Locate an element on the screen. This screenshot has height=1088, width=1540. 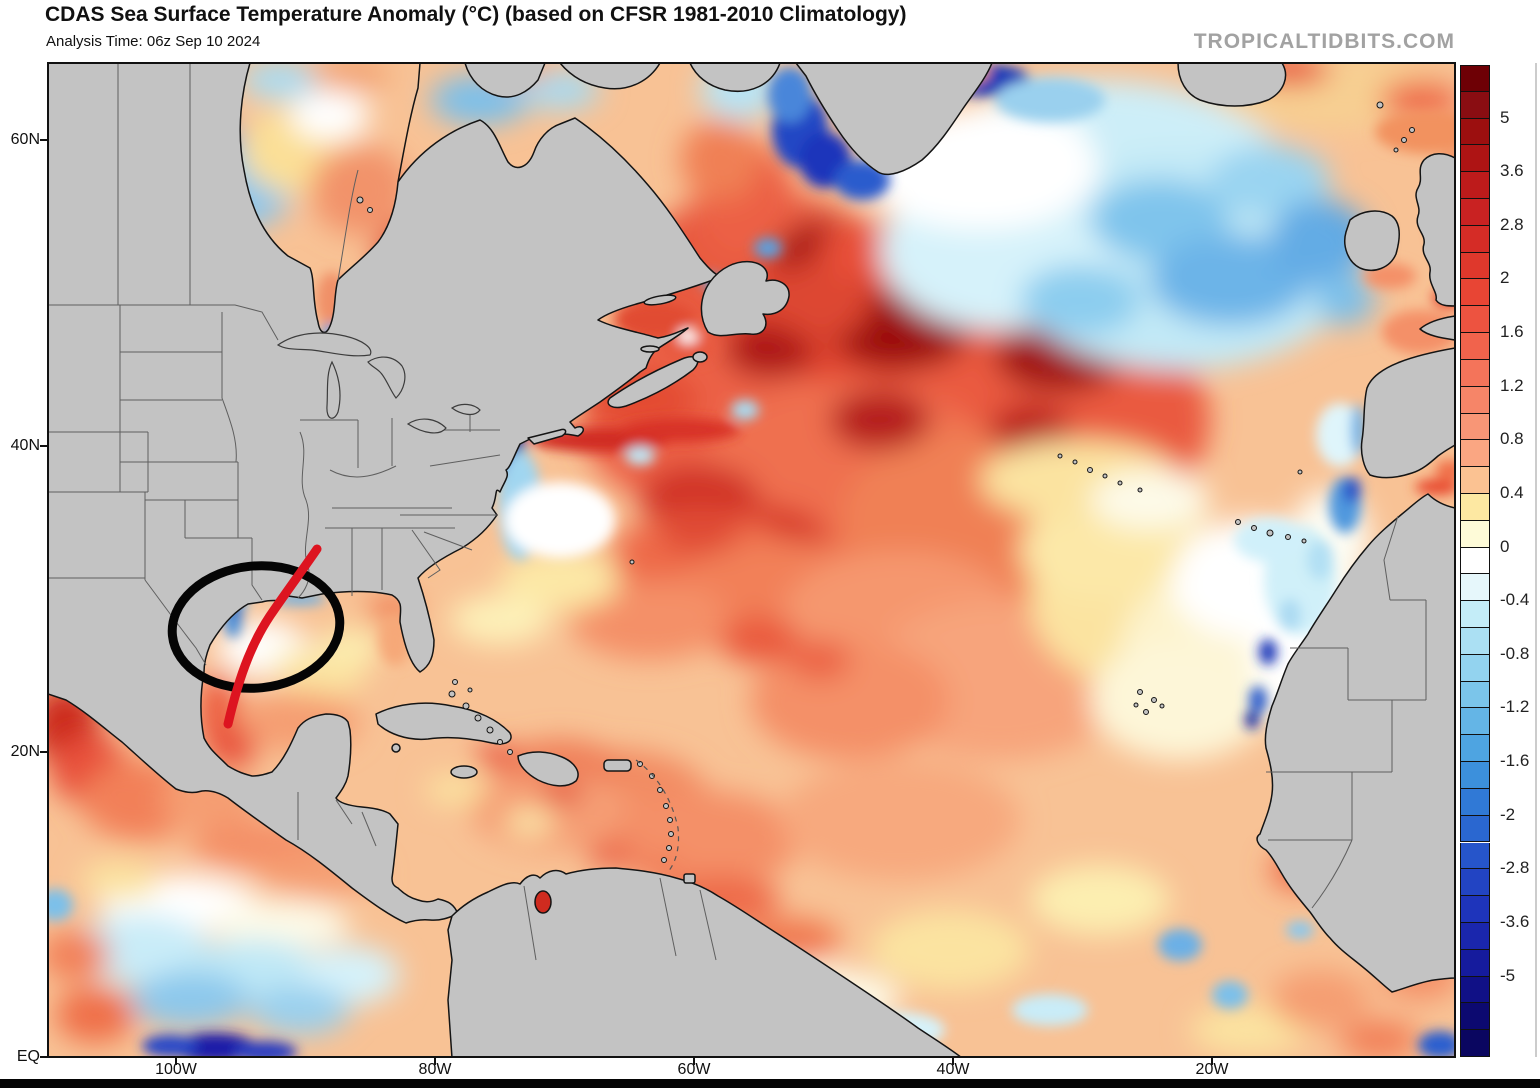
colorbar is located at coordinates (1475, 561).